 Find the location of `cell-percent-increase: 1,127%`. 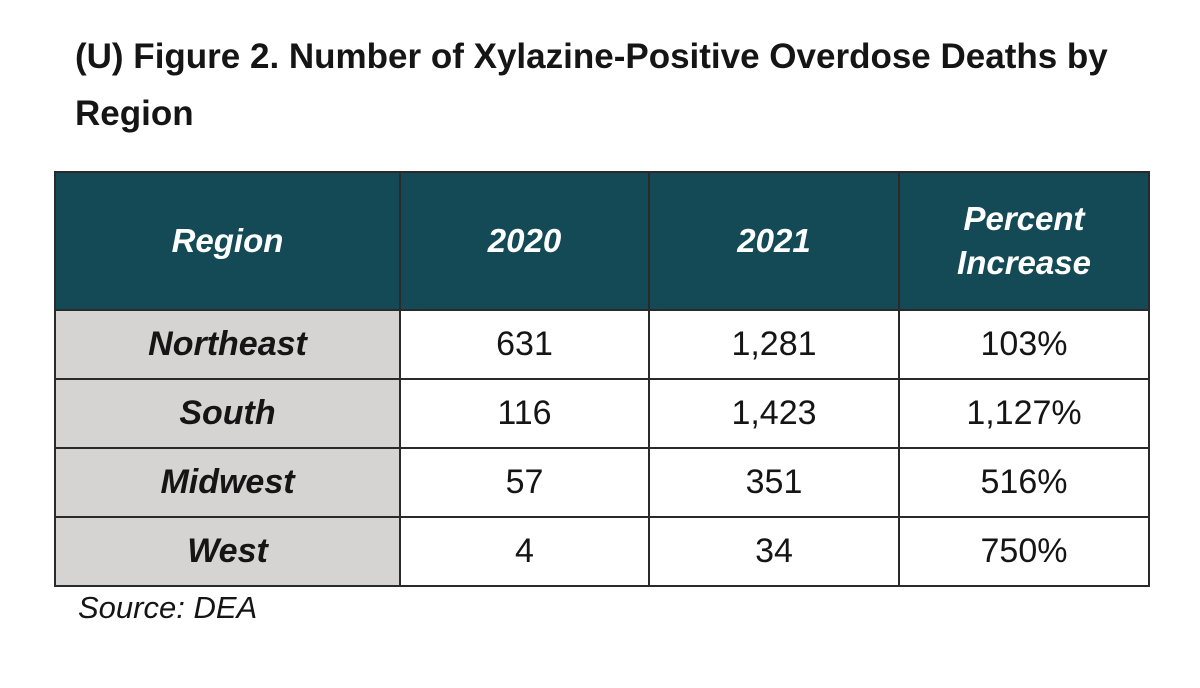

cell-percent-increase: 1,127% is located at coordinates (1024, 413).